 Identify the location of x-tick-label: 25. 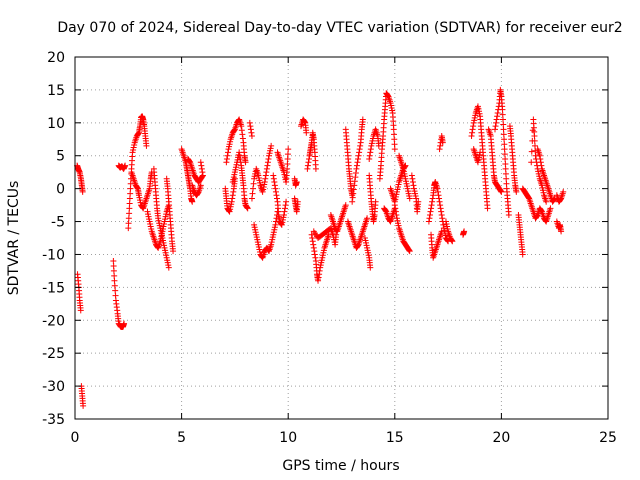
(608, 438).